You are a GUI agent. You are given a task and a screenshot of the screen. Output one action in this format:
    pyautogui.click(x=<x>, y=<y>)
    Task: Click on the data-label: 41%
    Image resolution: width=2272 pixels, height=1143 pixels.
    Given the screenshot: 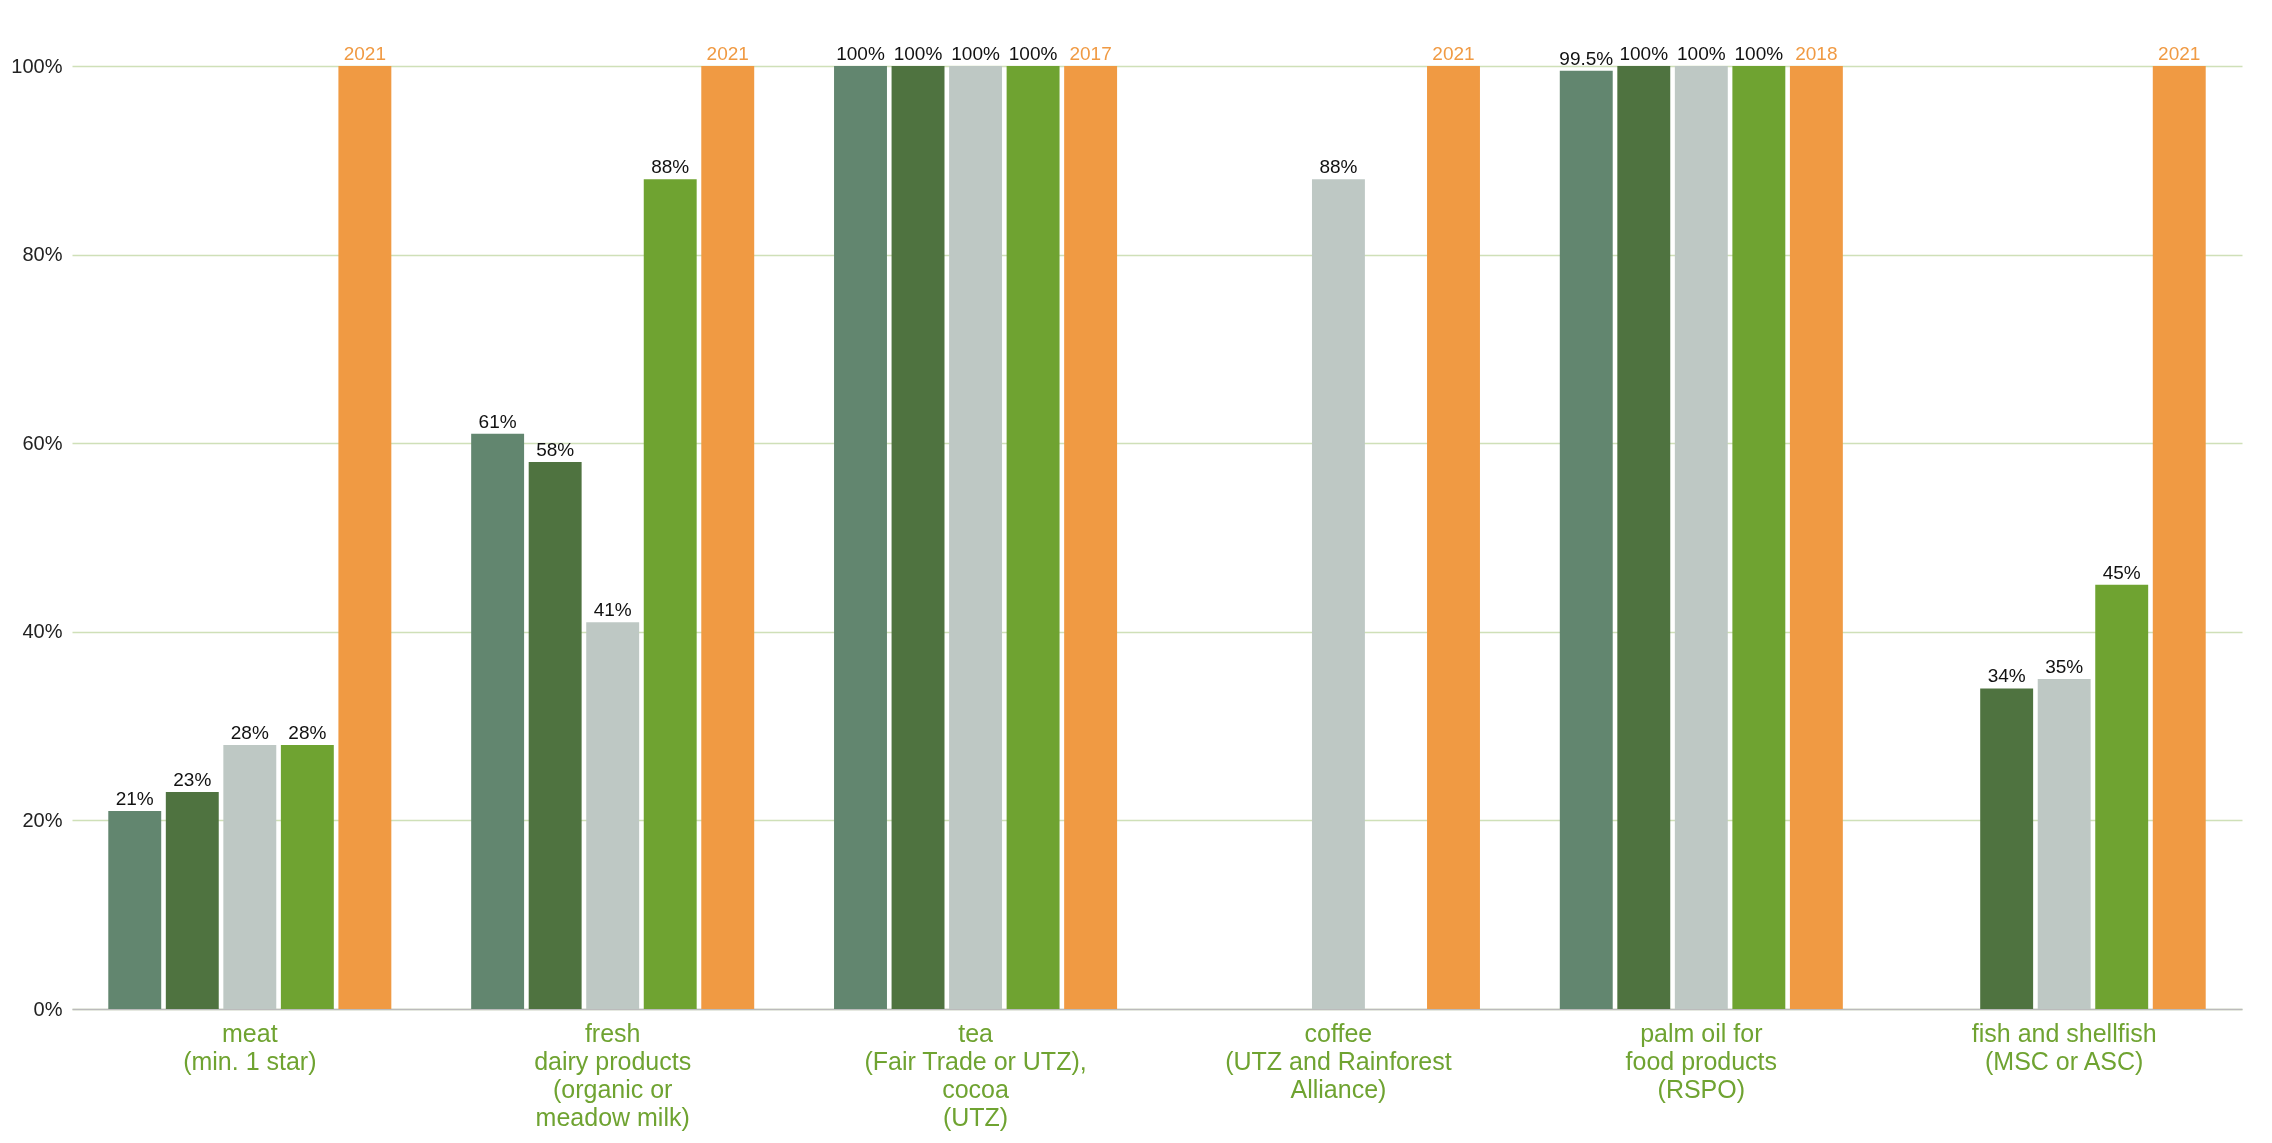 What is the action you would take?
    pyautogui.click(x=612, y=610)
    